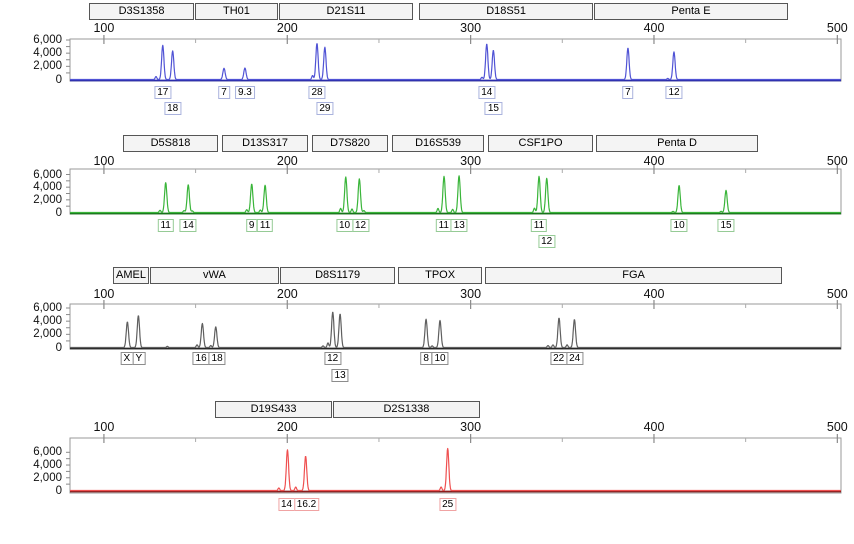  I want to click on marker-box-penta-e: Penta E, so click(691, 11).